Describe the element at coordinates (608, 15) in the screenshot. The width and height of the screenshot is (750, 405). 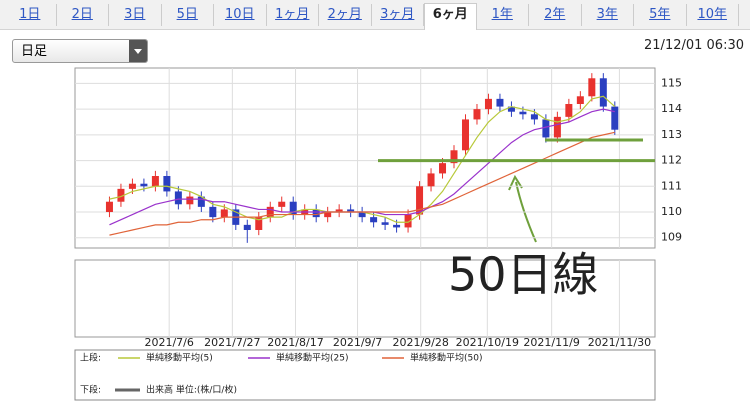
I see `tab: 3年` at that location.